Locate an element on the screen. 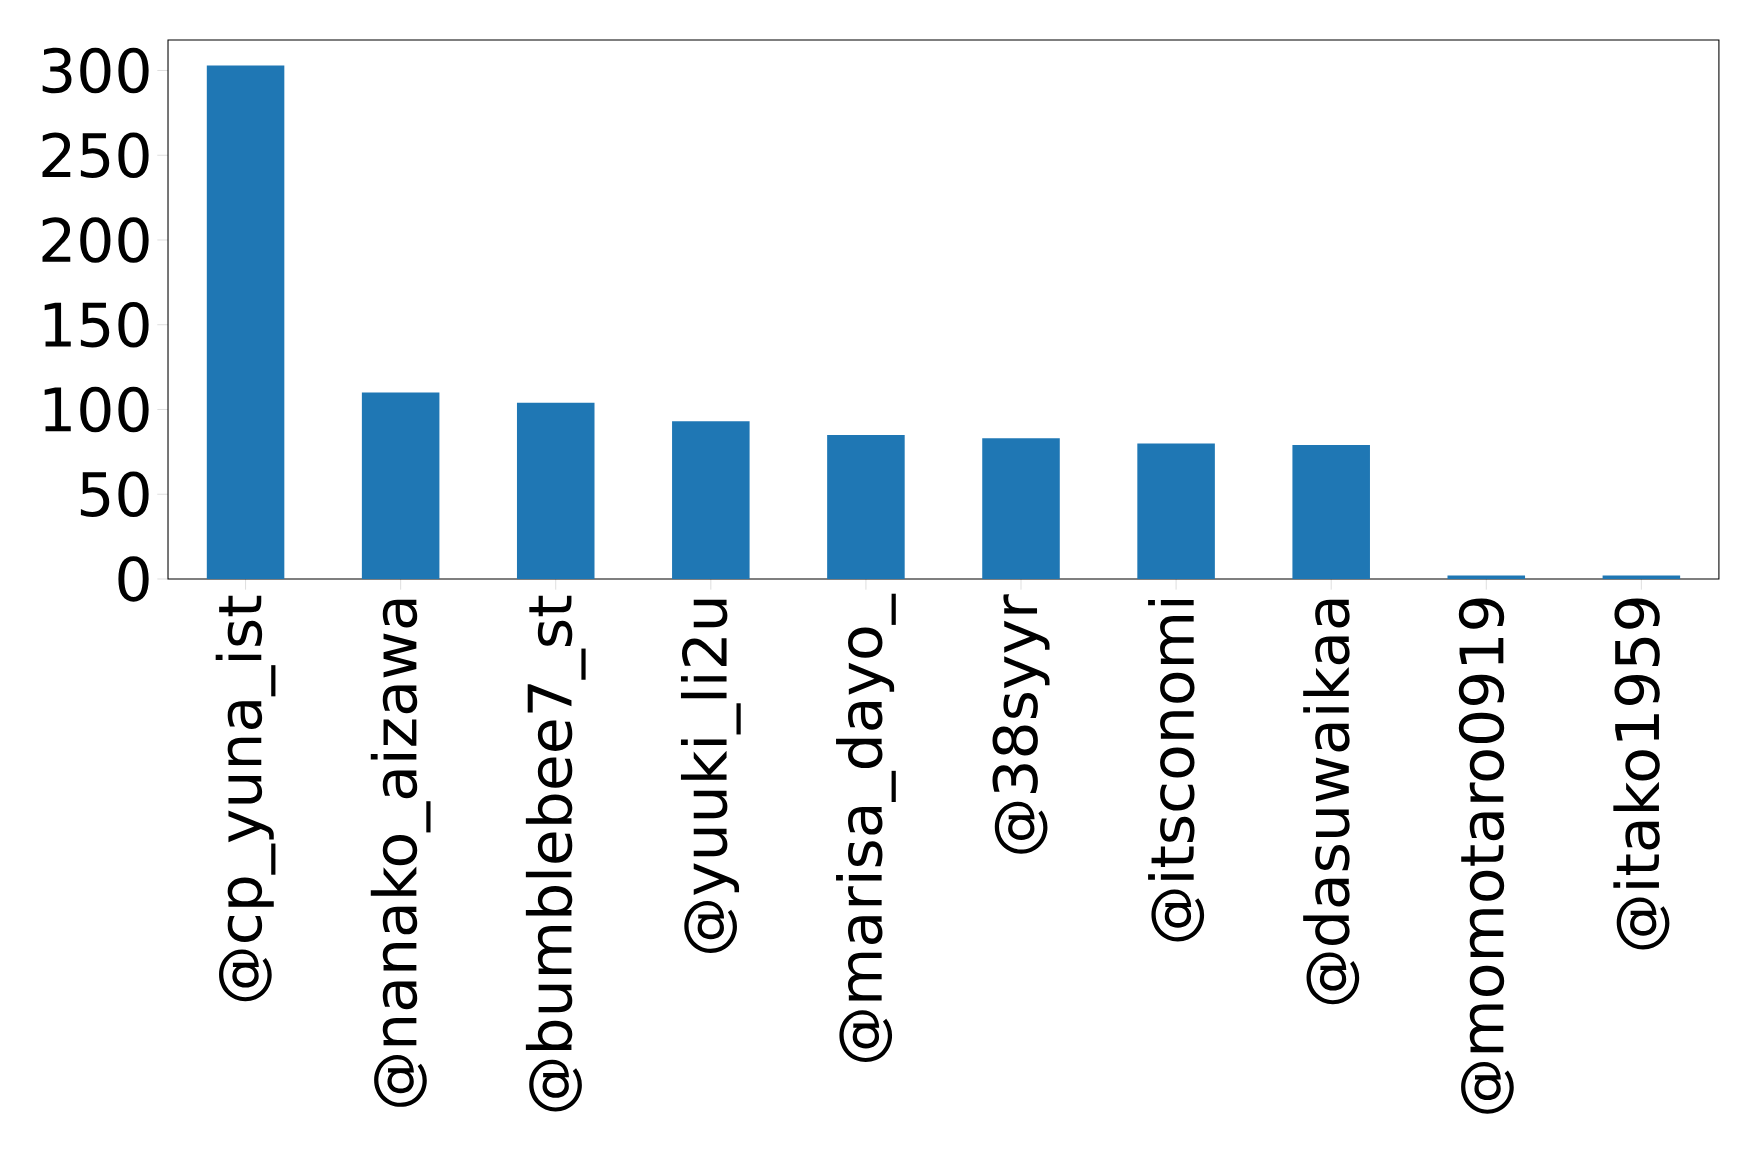 The image size is (1759, 1173). x-tick-label: @38syyr is located at coordinates (1021, 724).